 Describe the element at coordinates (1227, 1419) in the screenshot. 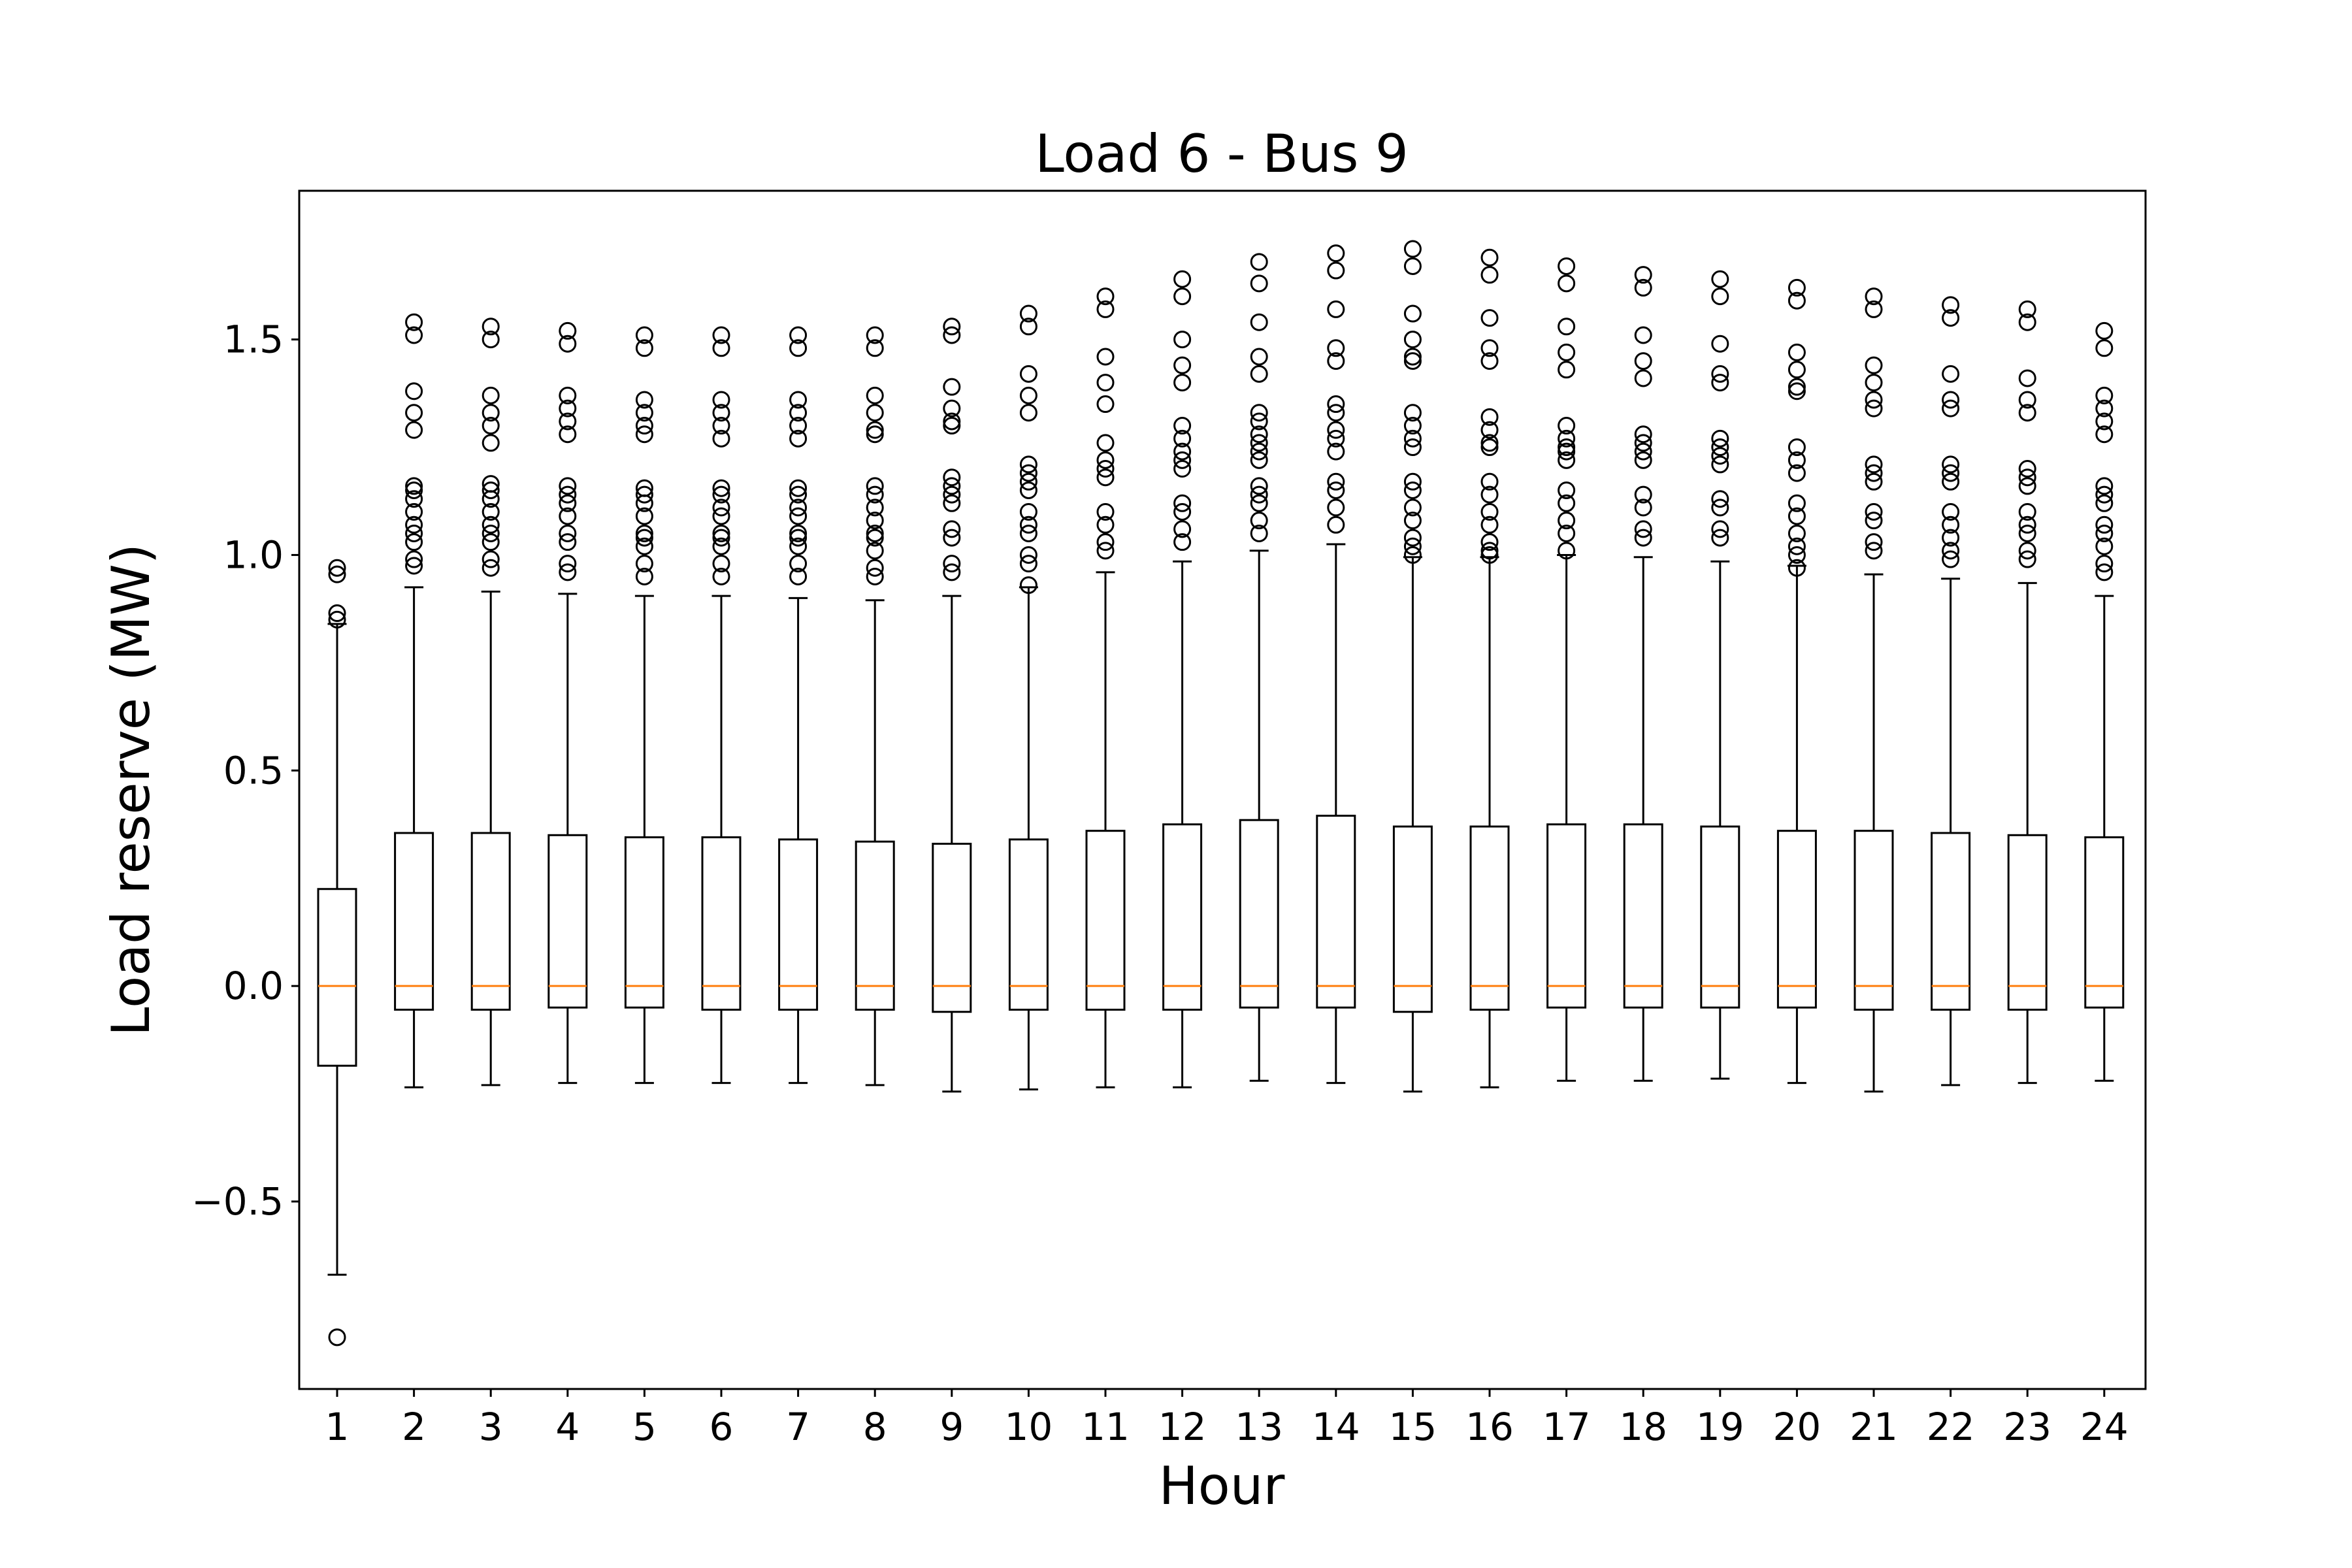

I see `x-axis: 1 2 3 4 5 6 7 8 9 10 11 12 13 14 15 16 17 18 19 20 21 22 23 24` at that location.